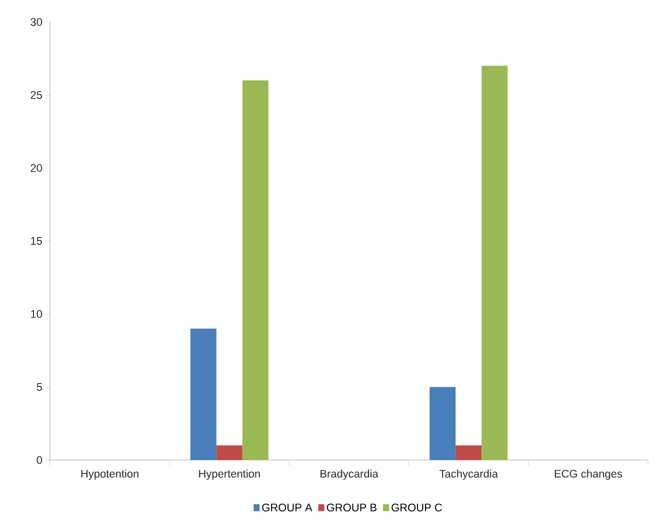 The width and height of the screenshot is (659, 520). I want to click on legend-label: GROUP C, so click(417, 508).